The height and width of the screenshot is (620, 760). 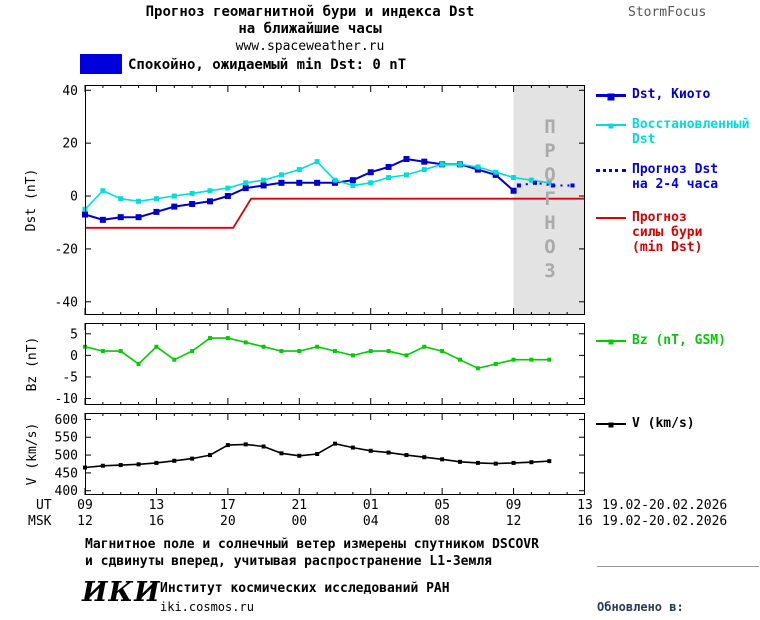 What do you see at coordinates (611, 170) in the screenshot?
I see `dst-forecast-dotted-line-sample` at bounding box center [611, 170].